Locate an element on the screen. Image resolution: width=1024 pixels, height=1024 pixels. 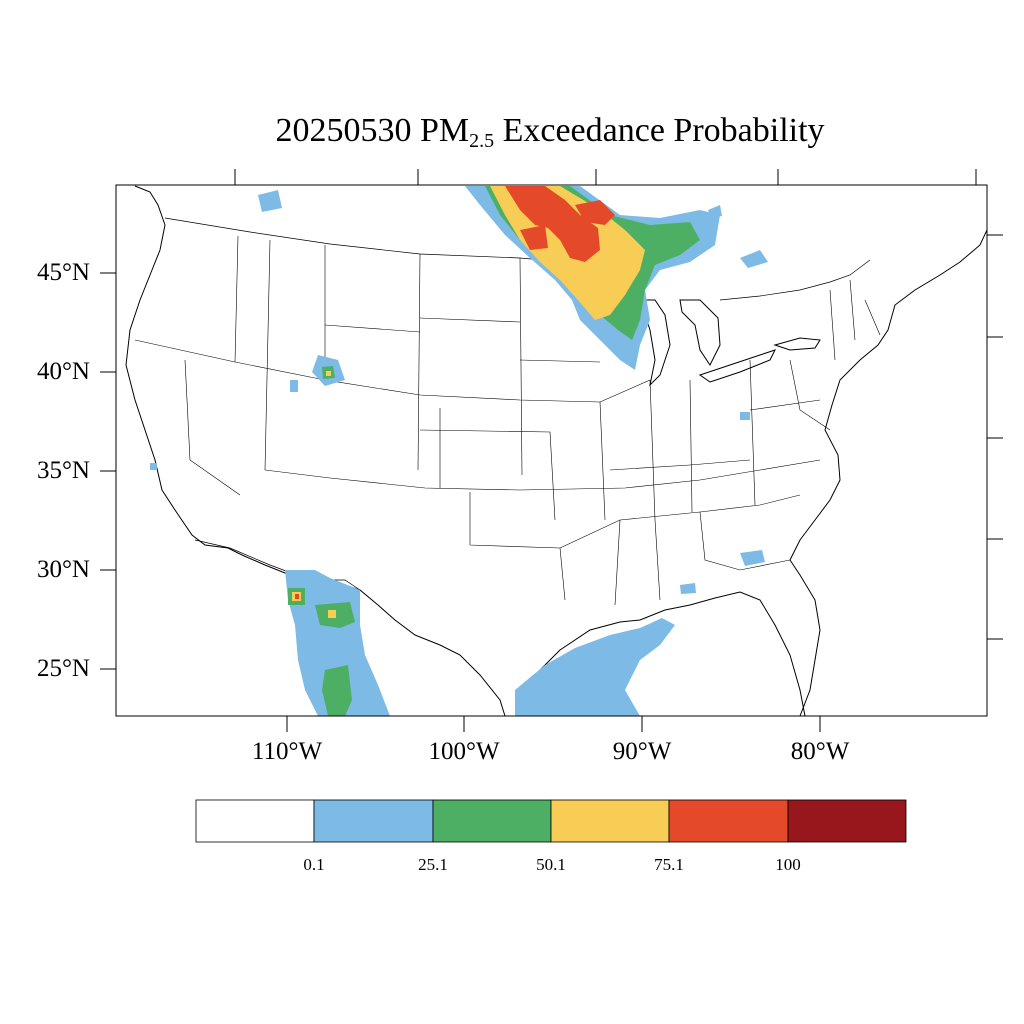
lon-label-110w: 110°W is located at coordinates (287, 751).